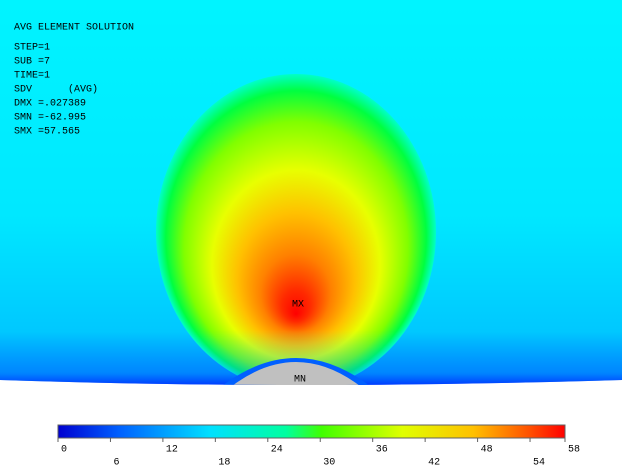  I want to click on colorbar-ticks: 0 6 12 18 24 30 36 42 48 54 58, so click(318, 453).